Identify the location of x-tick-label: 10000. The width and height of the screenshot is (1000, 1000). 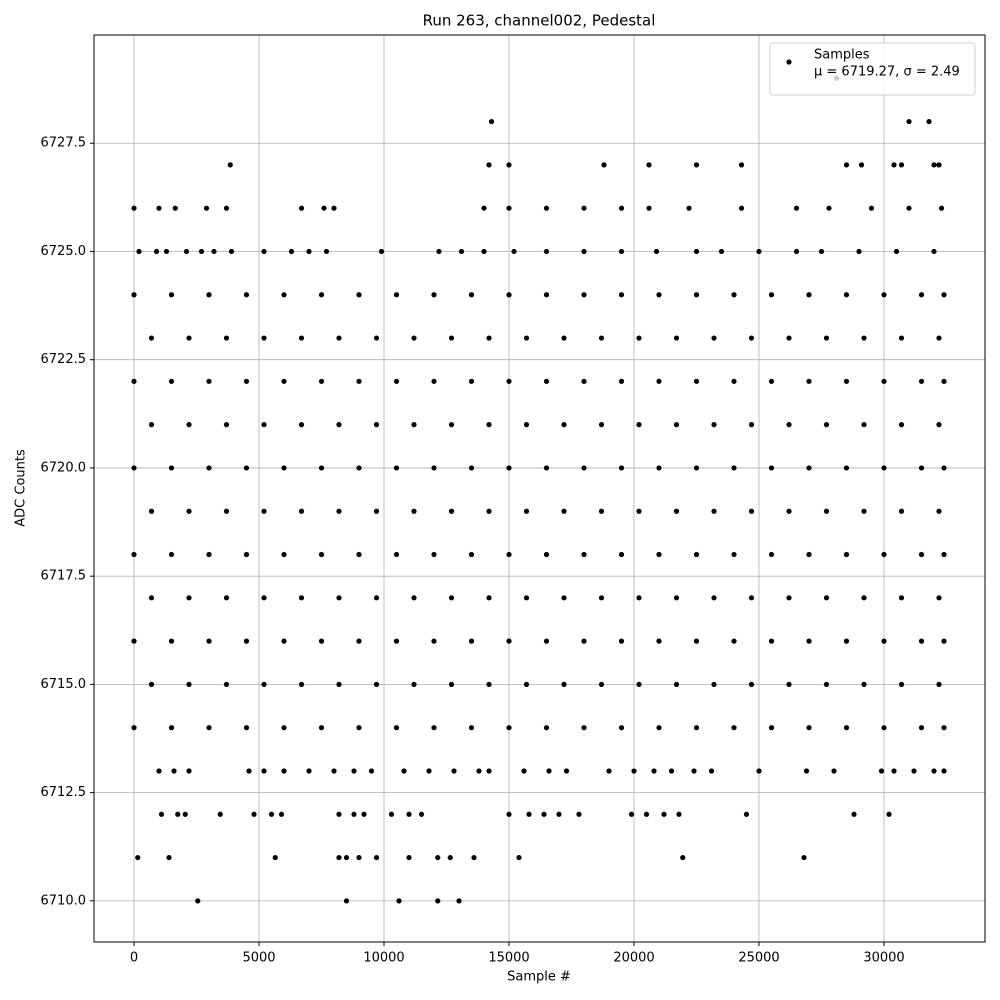
(383, 958).